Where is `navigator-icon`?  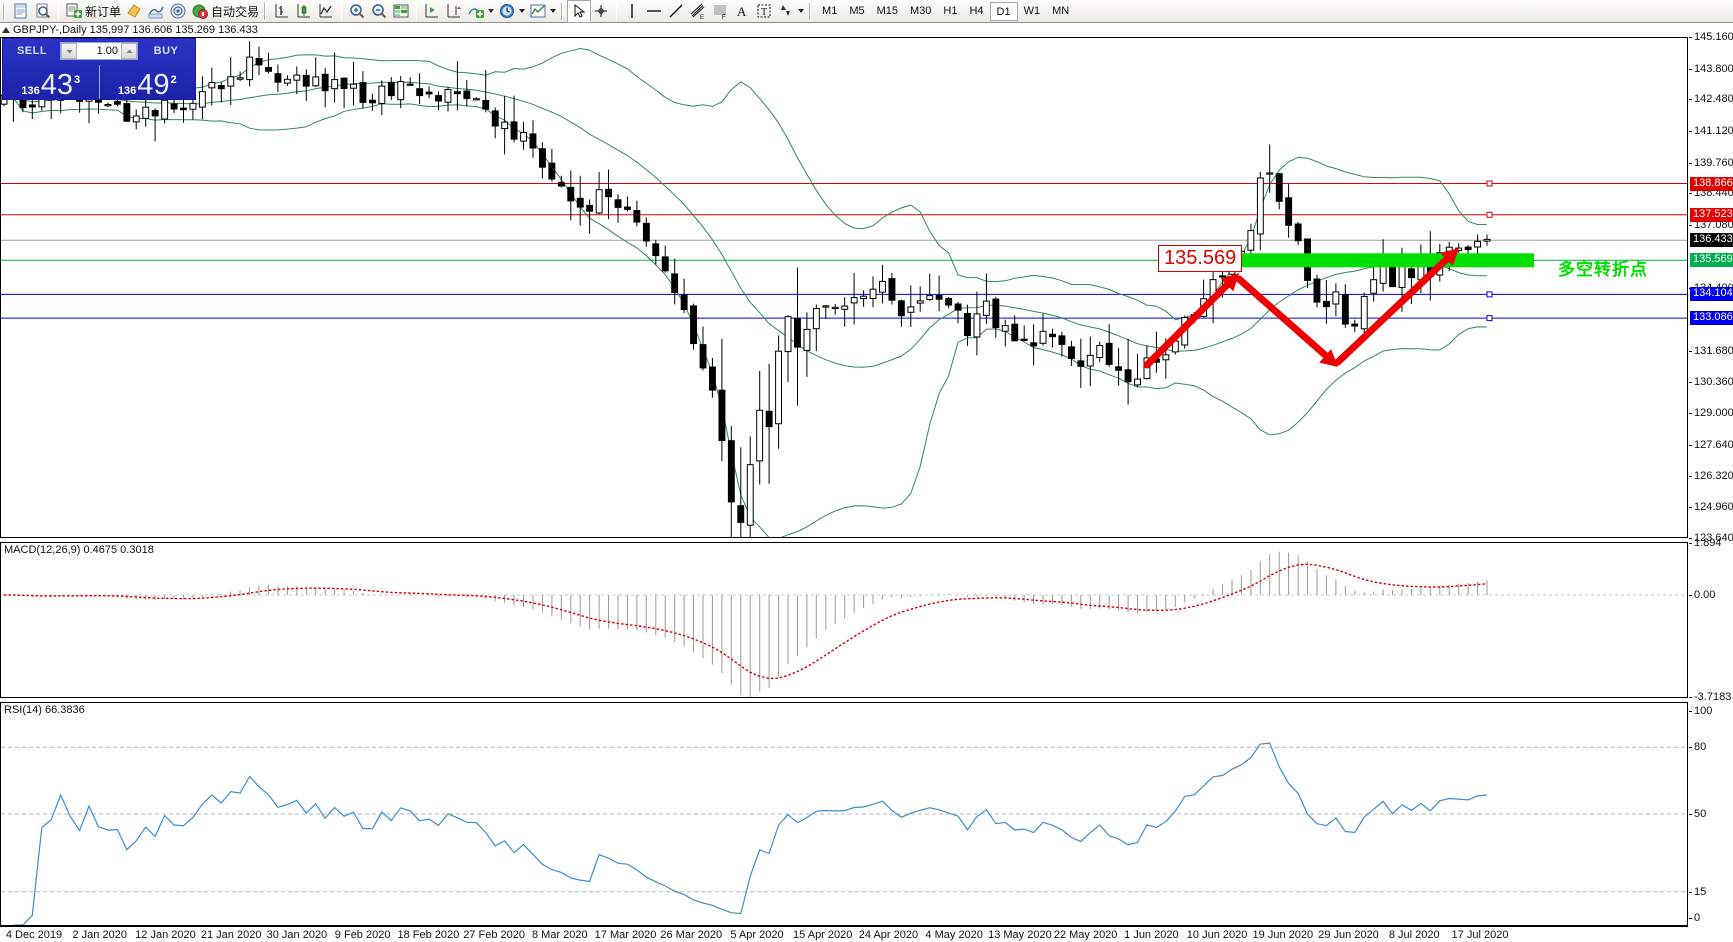 navigator-icon is located at coordinates (156, 11).